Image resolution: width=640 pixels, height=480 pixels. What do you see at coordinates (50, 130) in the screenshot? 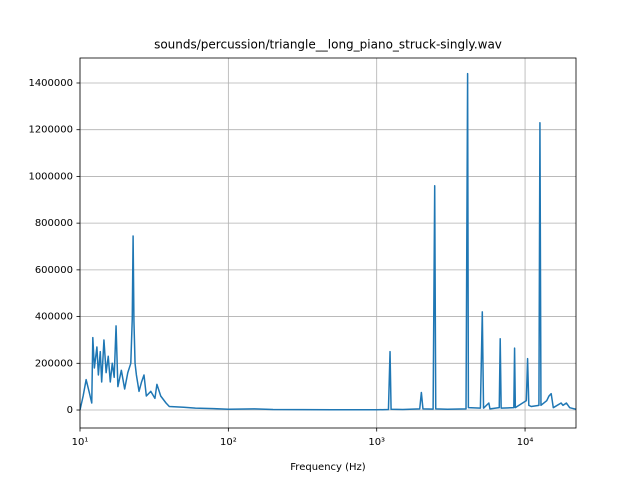
I see `y-tick-label: 1200000` at bounding box center [50, 130].